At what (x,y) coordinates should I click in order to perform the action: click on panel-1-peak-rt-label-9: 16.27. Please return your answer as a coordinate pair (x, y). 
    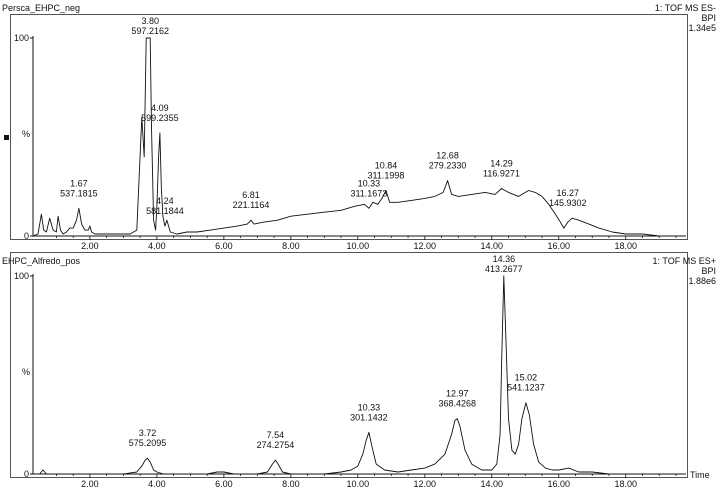
    Looking at the image, I should click on (568, 193).